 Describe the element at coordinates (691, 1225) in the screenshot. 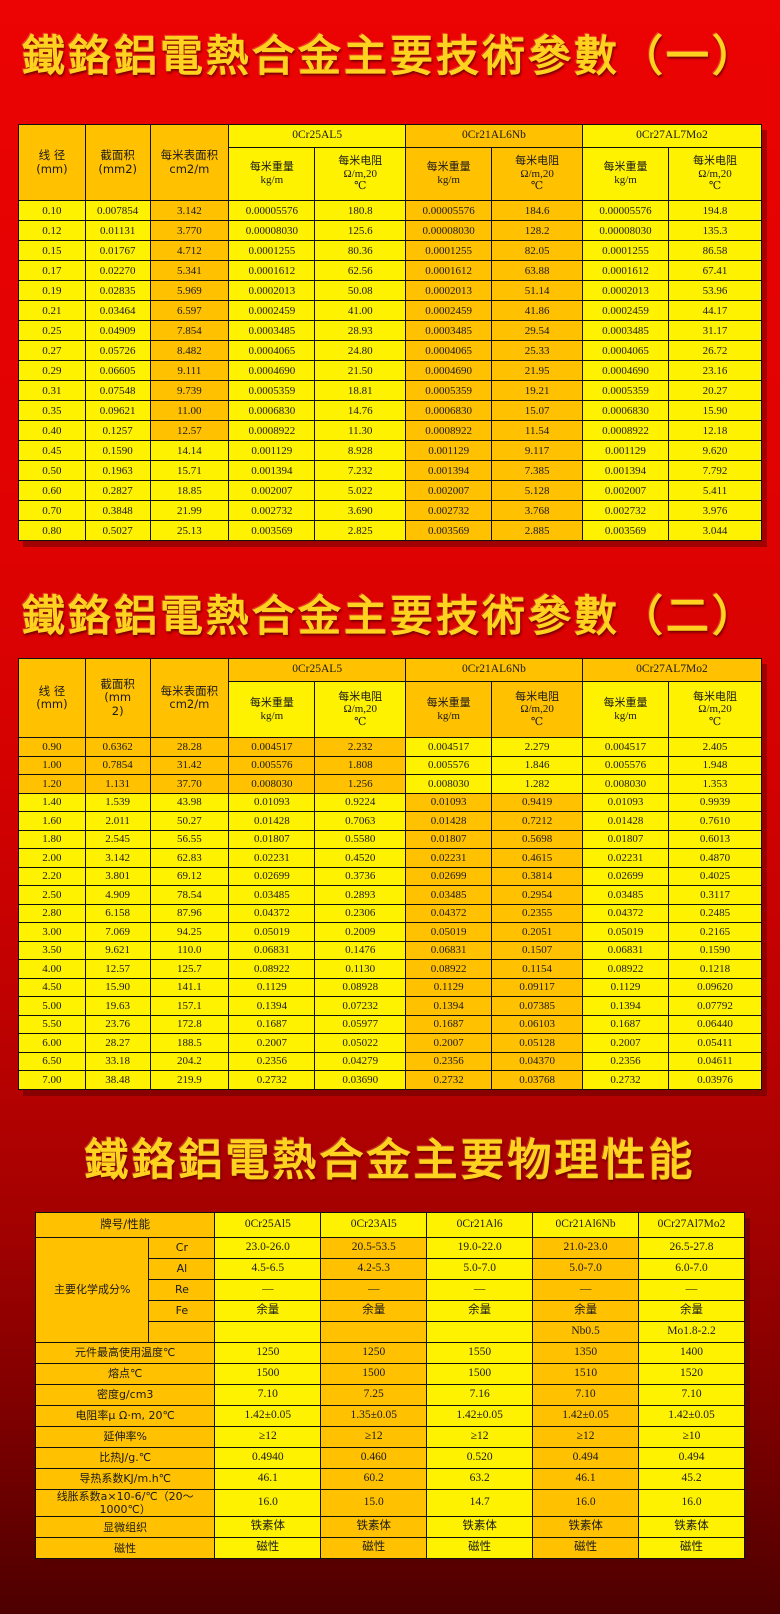

I see `alloy-column-header: 0Cr27Al7Mo2` at that location.